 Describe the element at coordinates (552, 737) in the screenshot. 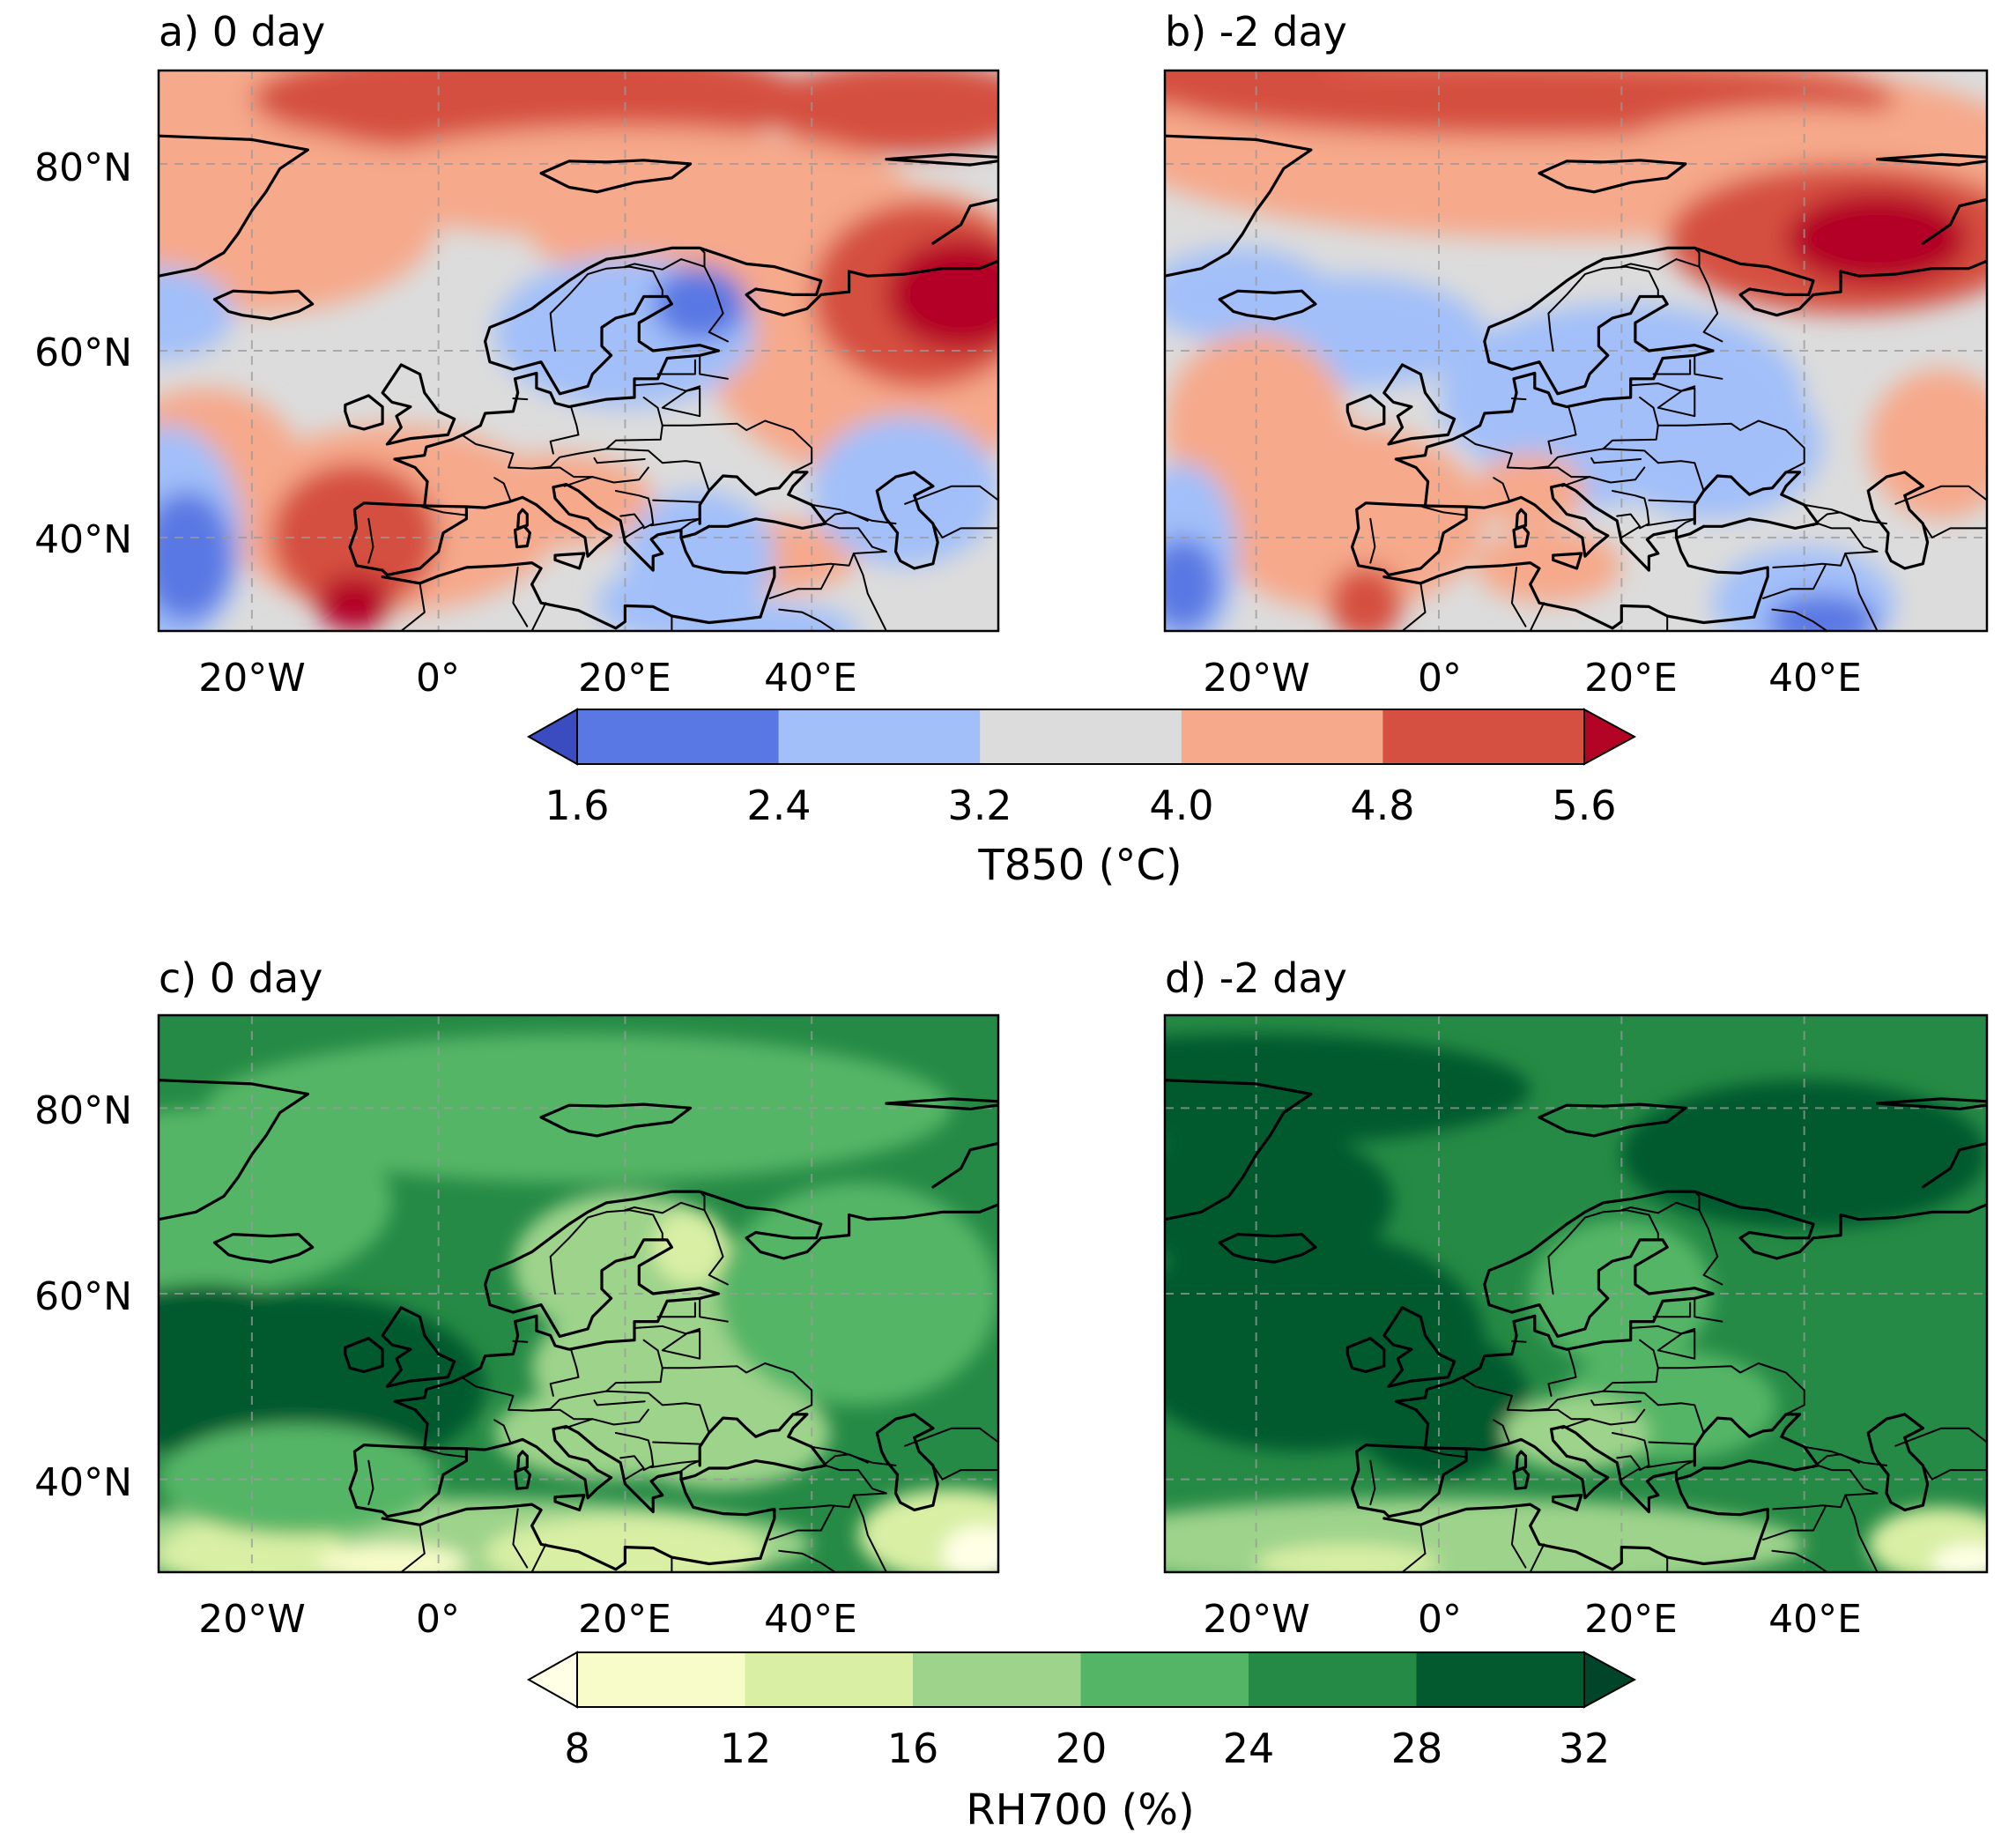

I see `colorbar-t850-extend-low` at that location.